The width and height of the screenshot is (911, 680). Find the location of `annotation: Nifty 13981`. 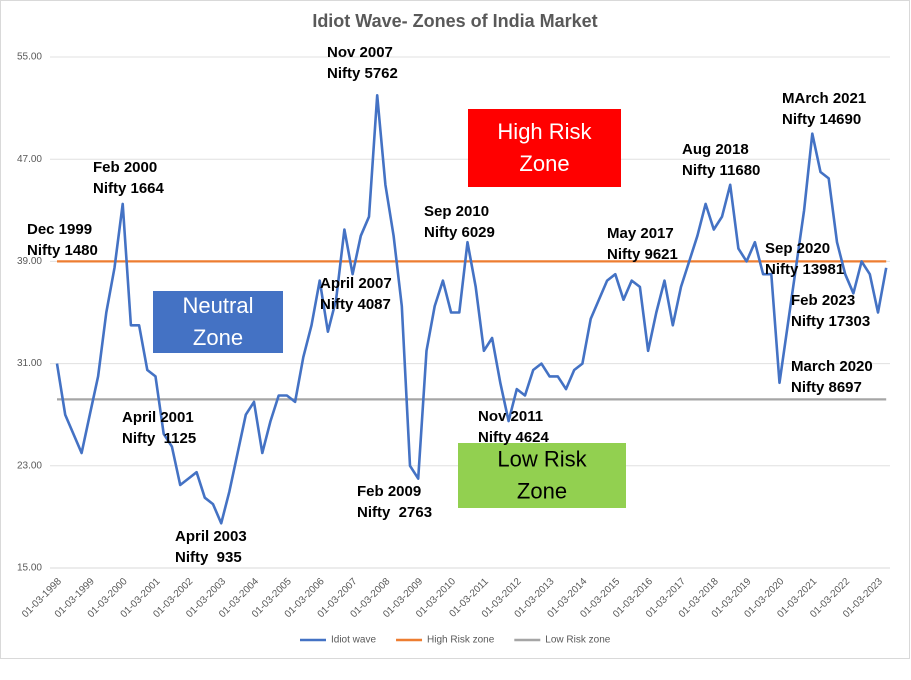

annotation: Nifty 13981 is located at coordinates (804, 269).